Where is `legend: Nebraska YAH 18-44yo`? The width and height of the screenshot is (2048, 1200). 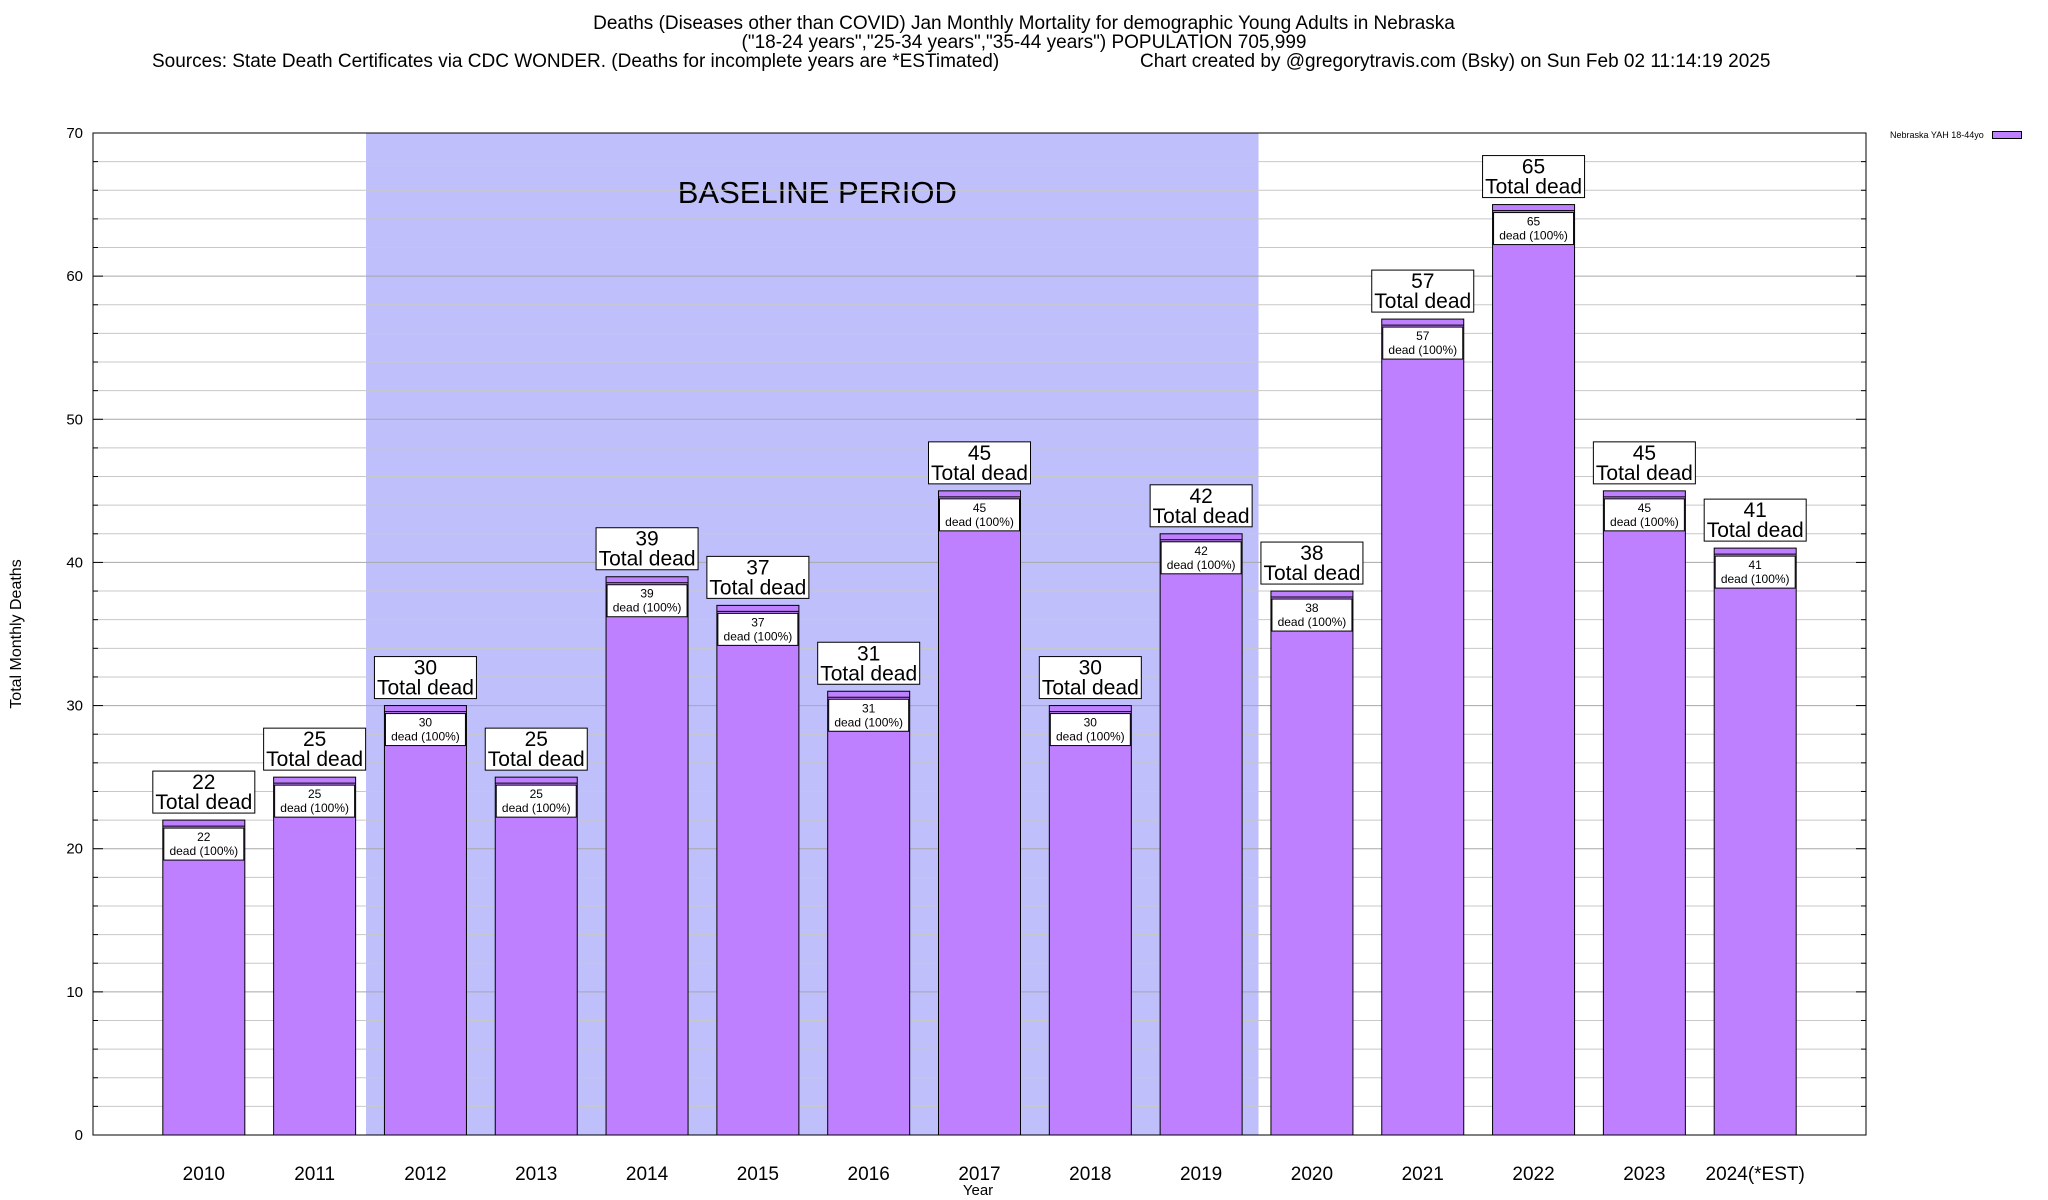
legend: Nebraska YAH 18-44yo is located at coordinates (1956, 135).